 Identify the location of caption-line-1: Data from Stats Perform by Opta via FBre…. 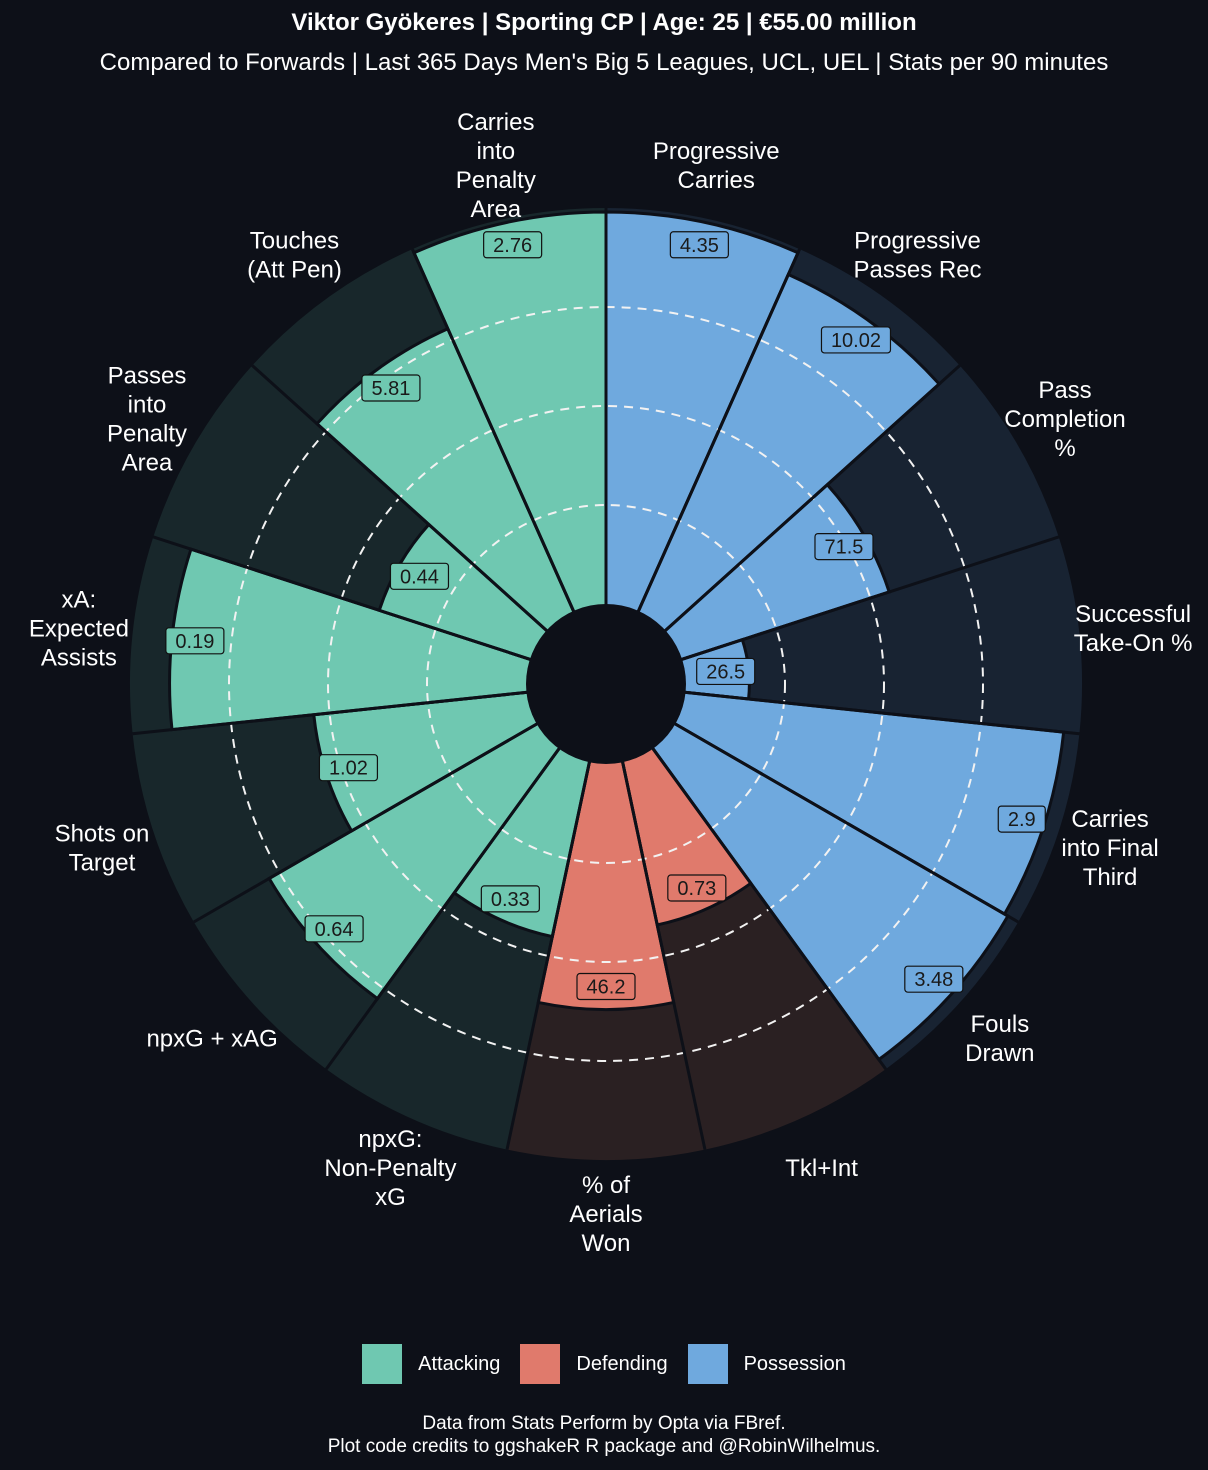
(604, 1423).